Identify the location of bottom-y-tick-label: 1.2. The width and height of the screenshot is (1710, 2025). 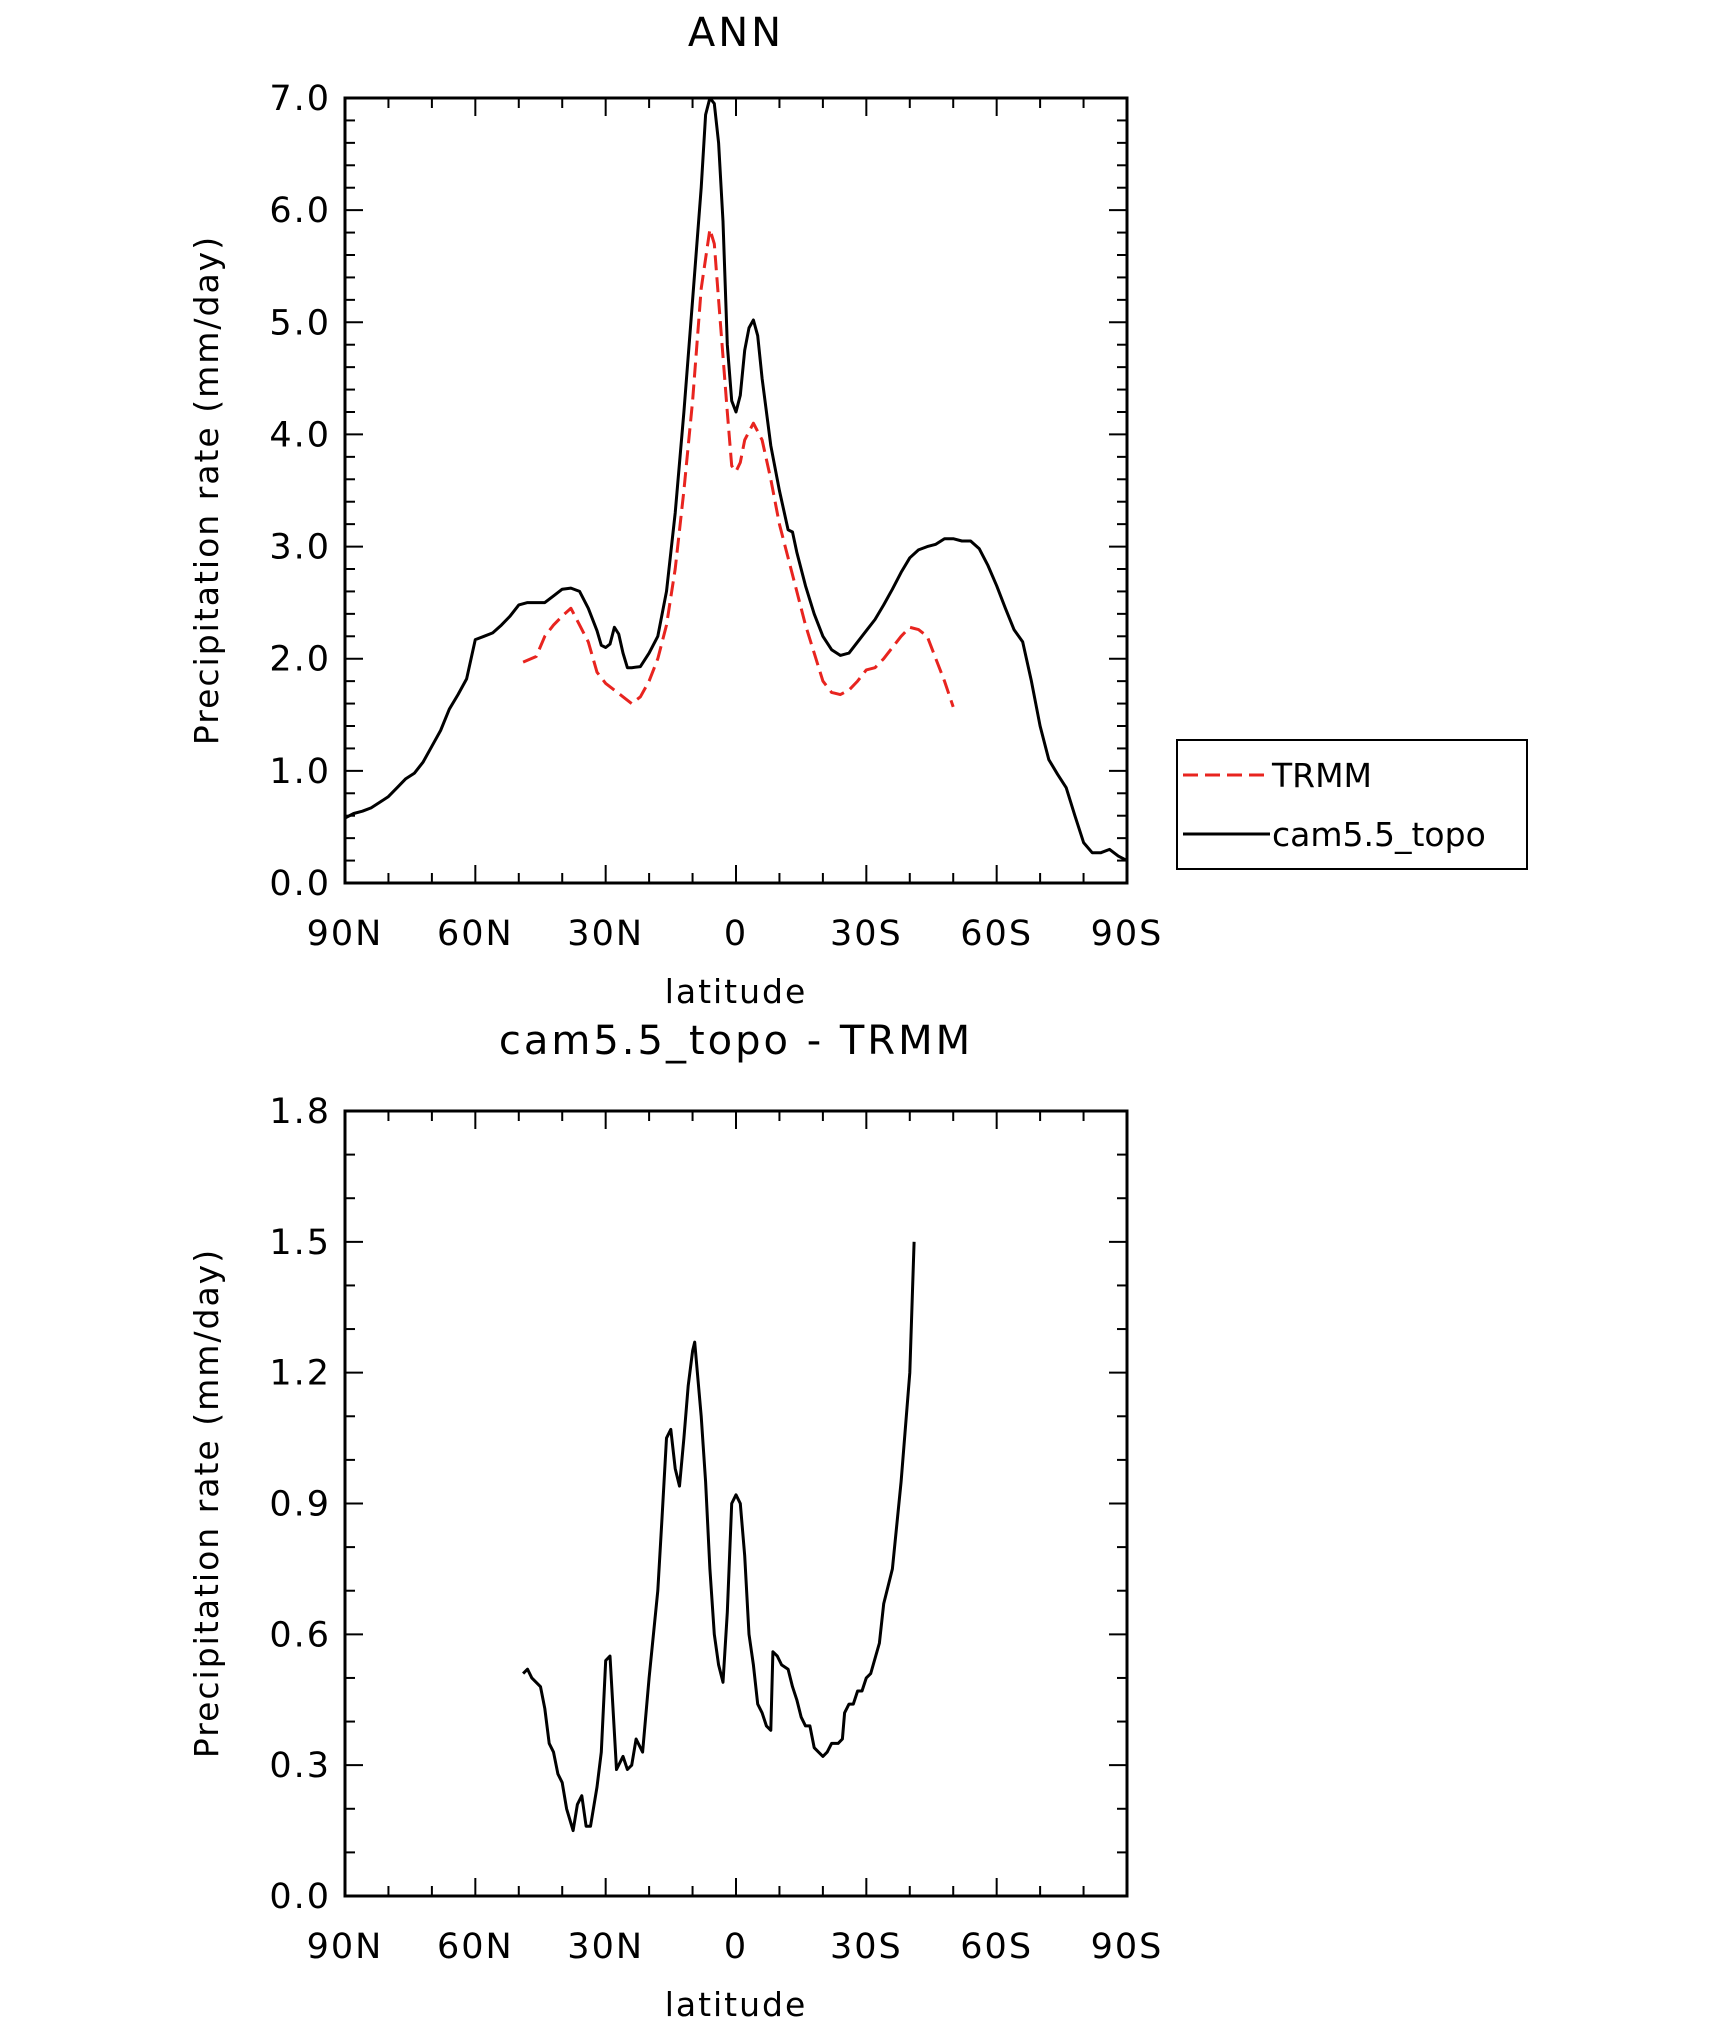
(300, 1374).